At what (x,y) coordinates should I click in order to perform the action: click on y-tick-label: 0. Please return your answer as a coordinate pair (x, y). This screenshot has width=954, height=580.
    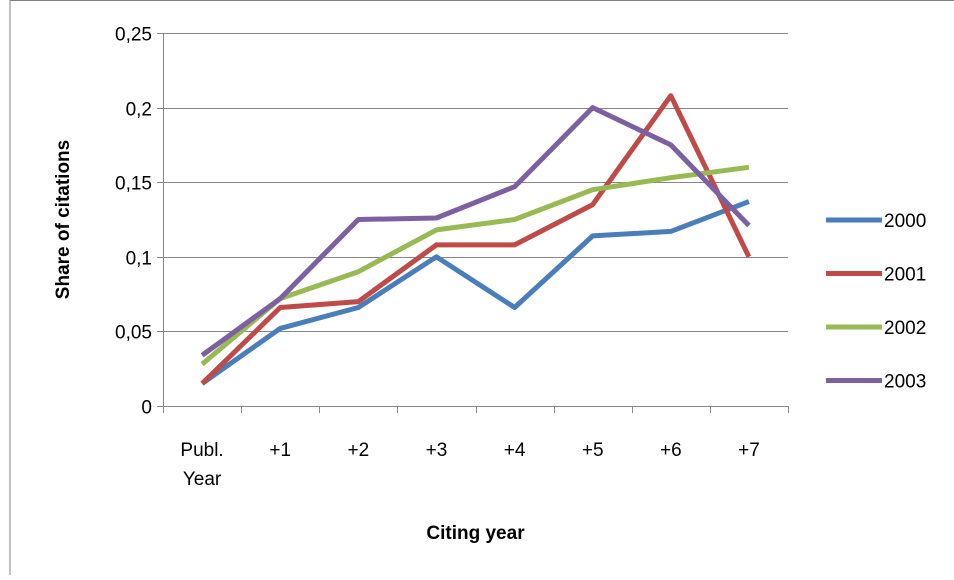
    Looking at the image, I should click on (146, 408).